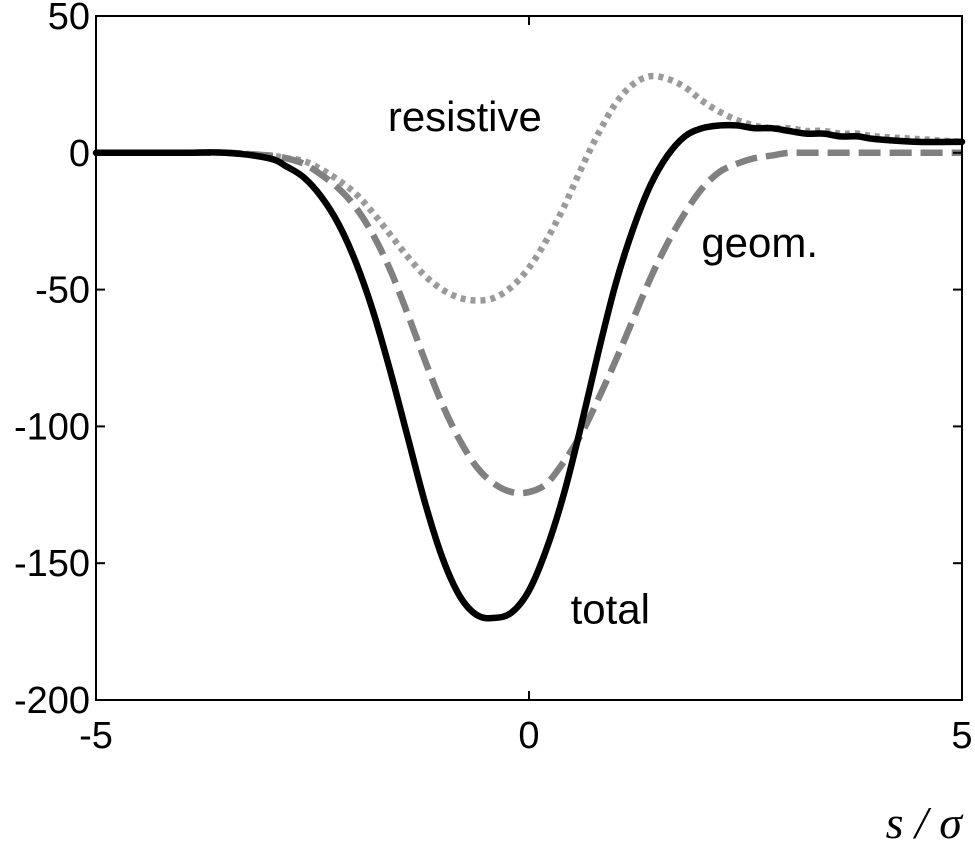  I want to click on y-tick-label: -50, so click(62, 291).